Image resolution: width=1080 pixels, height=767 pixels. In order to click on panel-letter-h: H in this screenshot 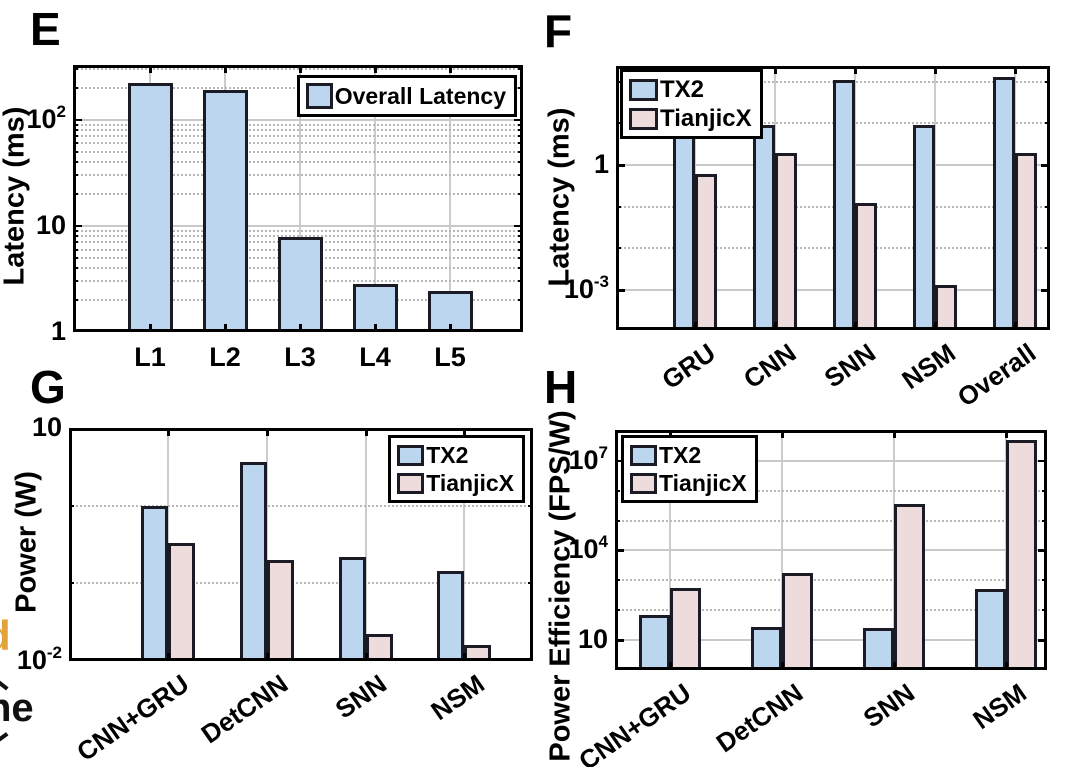, I will do `click(561, 387)`.